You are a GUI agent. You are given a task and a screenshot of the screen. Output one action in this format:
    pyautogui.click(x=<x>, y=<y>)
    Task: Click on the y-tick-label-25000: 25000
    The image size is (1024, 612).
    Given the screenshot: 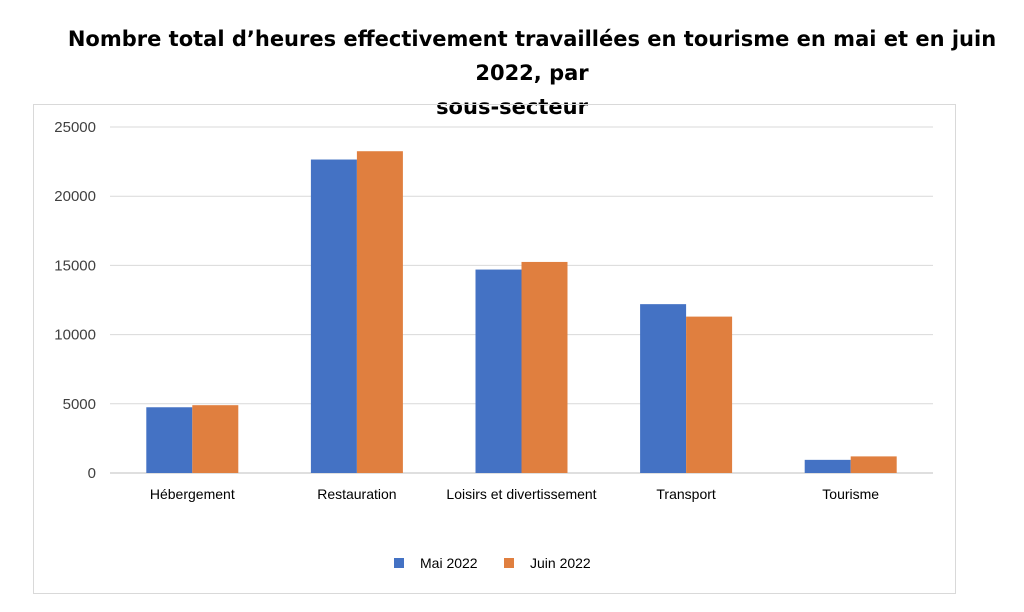 What is the action you would take?
    pyautogui.click(x=75, y=127)
    